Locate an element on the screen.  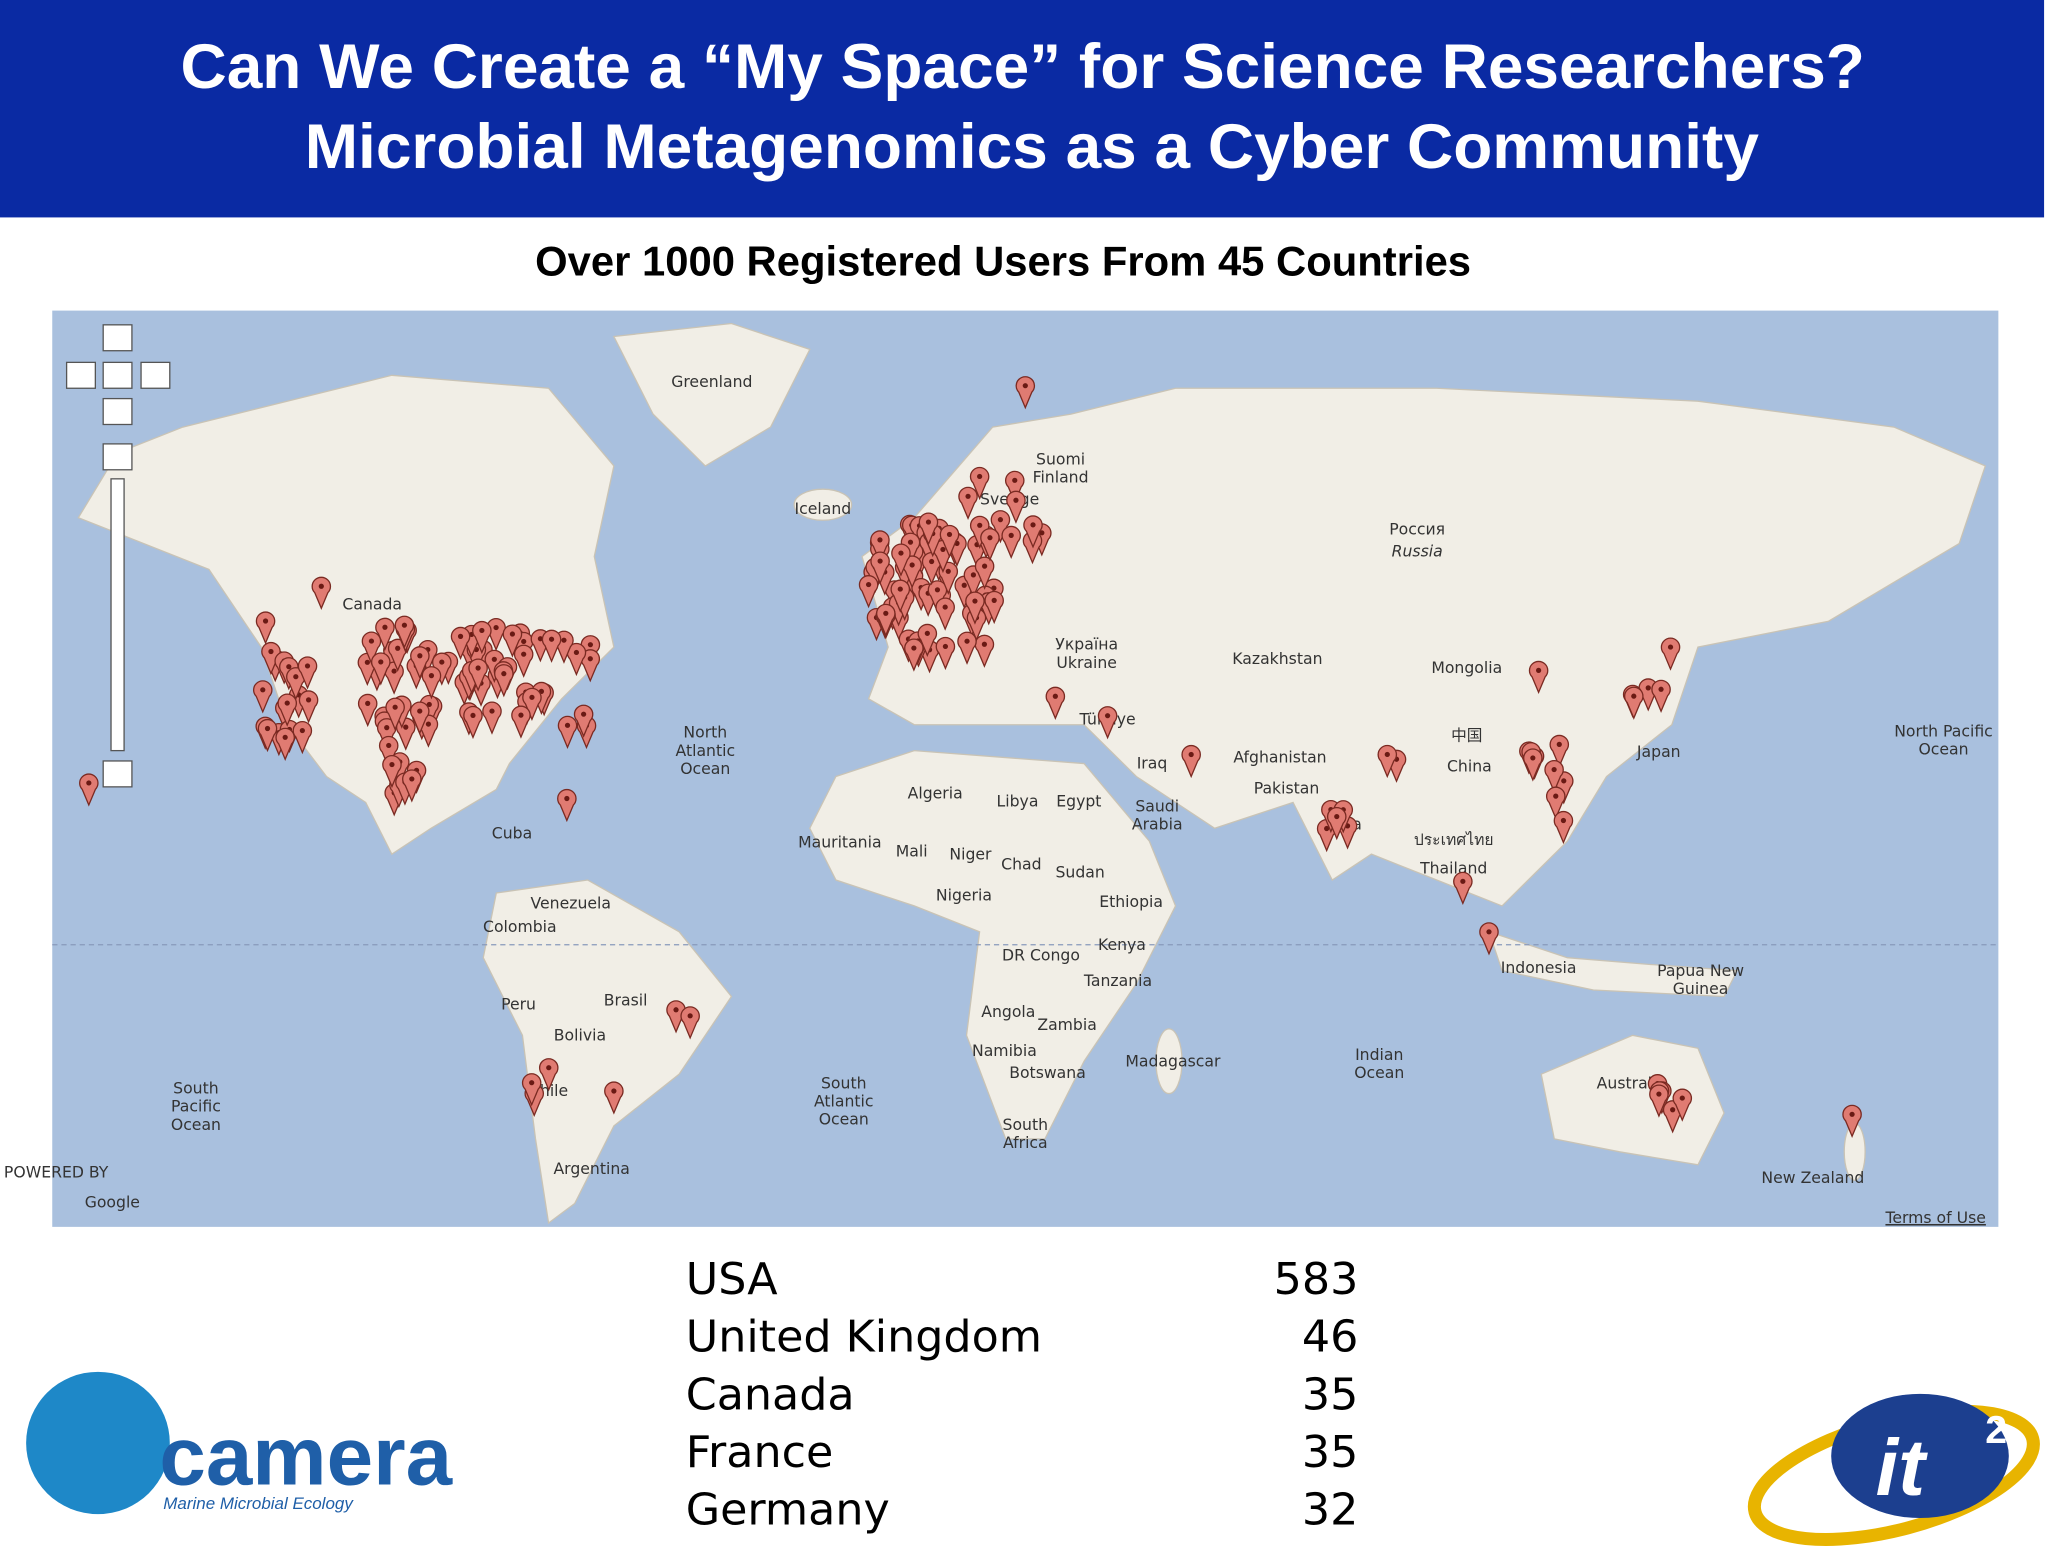
map-label: Angola is located at coordinates (1008, 1012).